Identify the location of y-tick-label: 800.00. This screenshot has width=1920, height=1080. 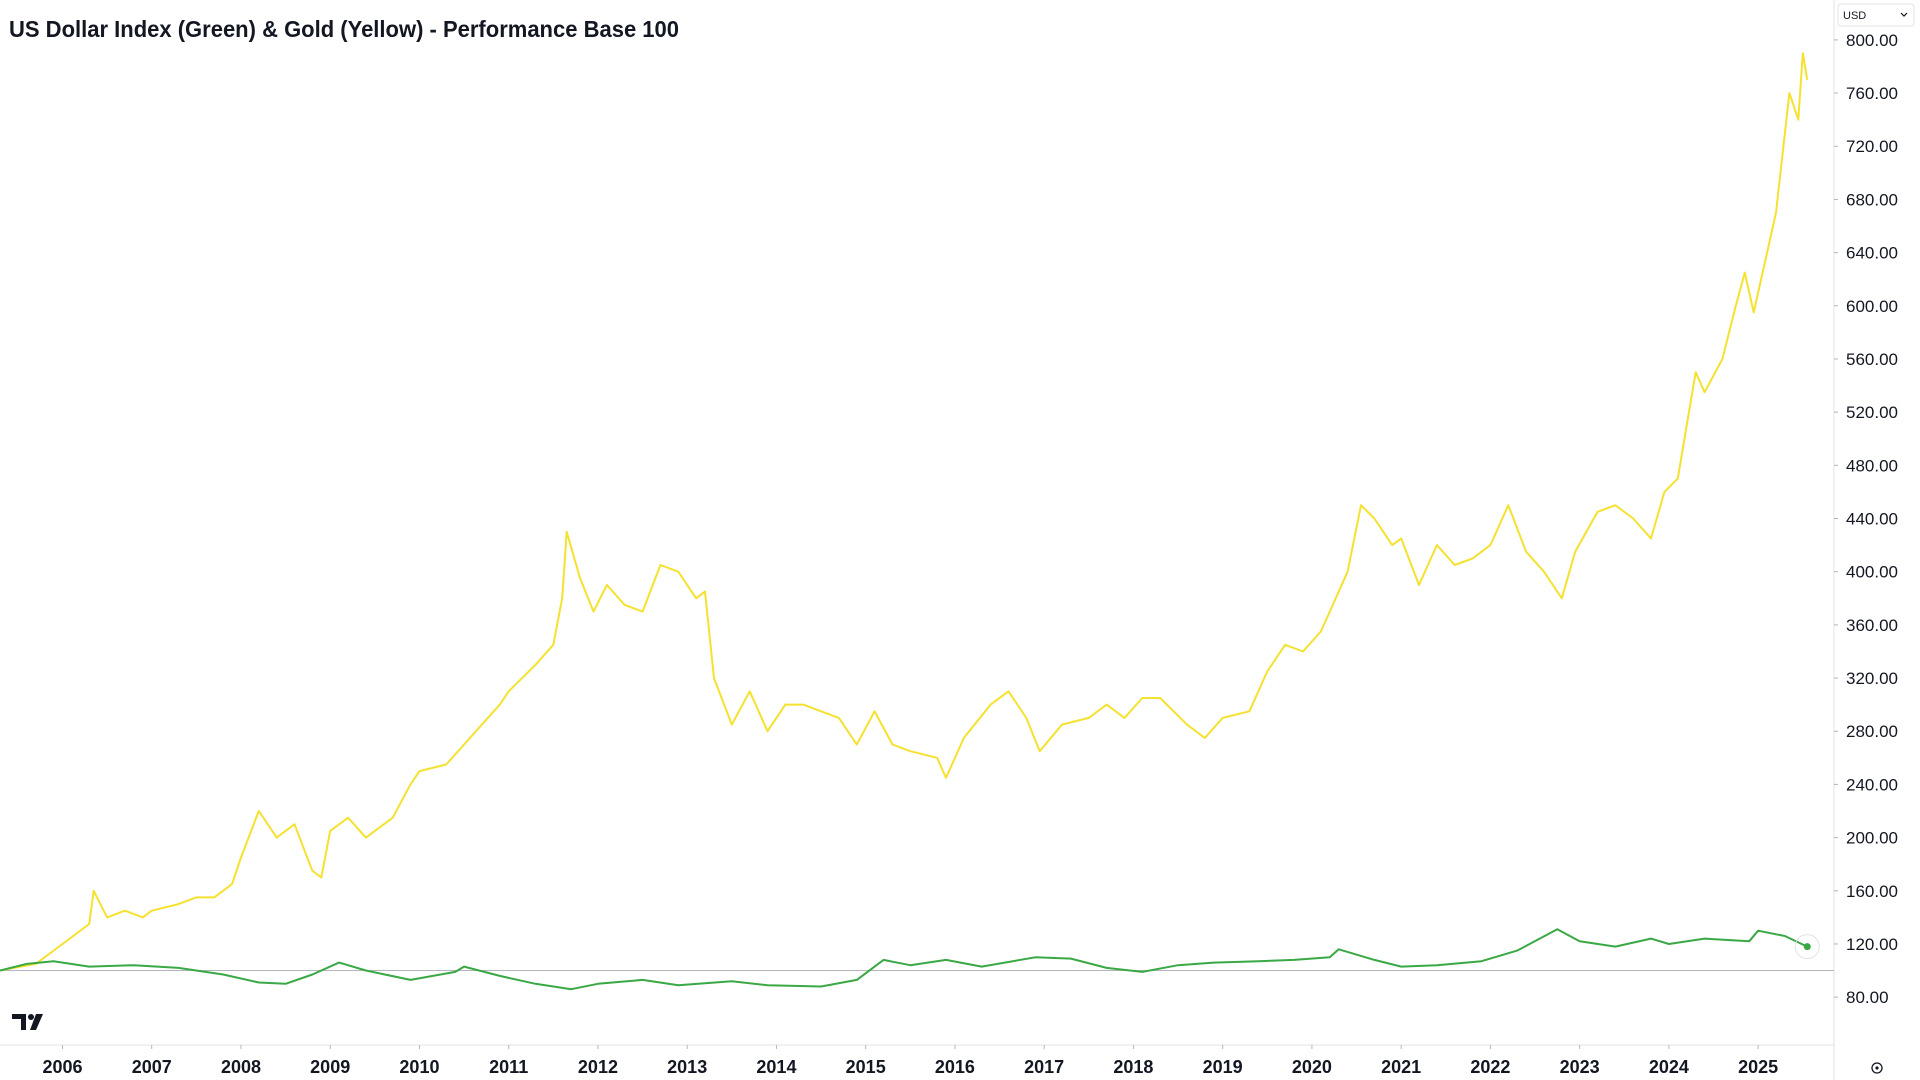
(1872, 40).